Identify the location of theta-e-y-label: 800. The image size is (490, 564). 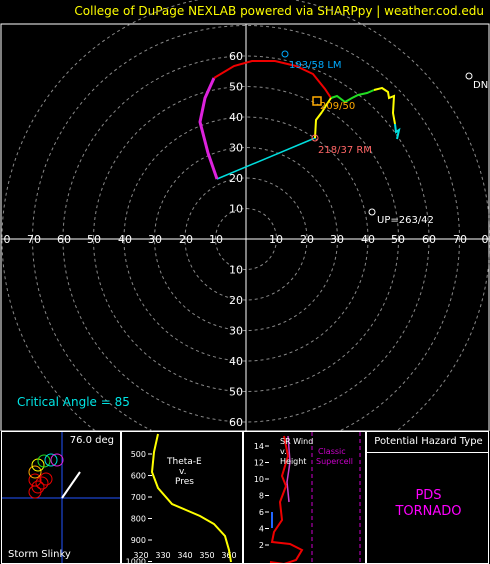
(138, 519).